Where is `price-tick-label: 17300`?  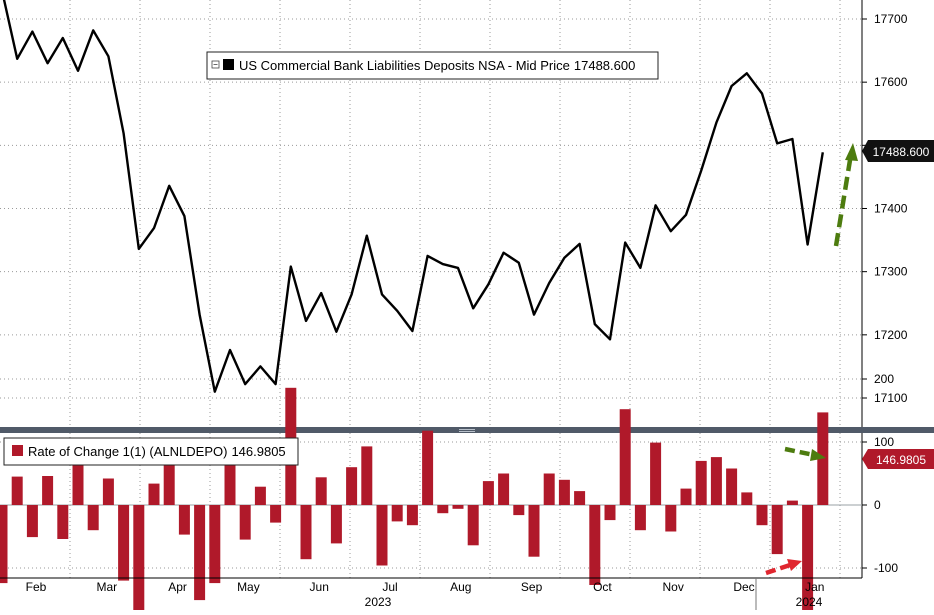 price-tick-label: 17300 is located at coordinates (891, 272).